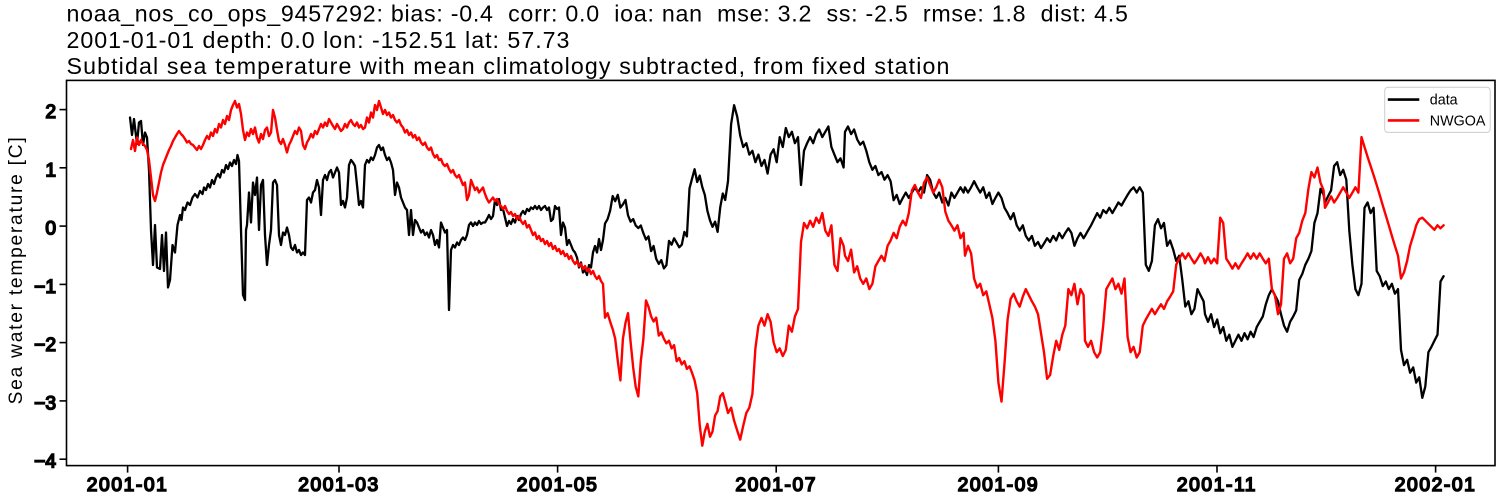 The image size is (1500, 500). I want to click on svg-text: data, so click(1444, 101).